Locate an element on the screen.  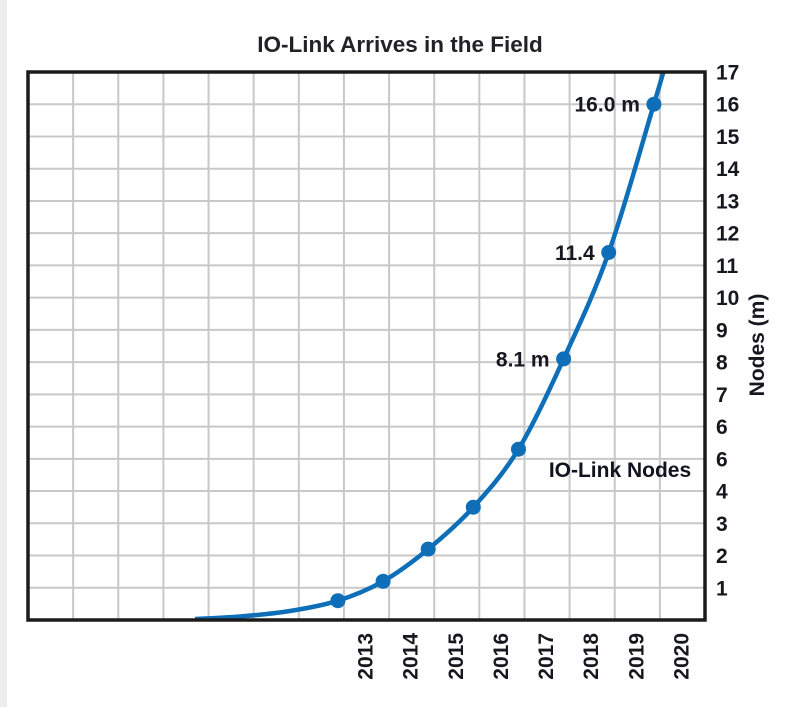
y-tick-label: 13 is located at coordinates (727, 201).